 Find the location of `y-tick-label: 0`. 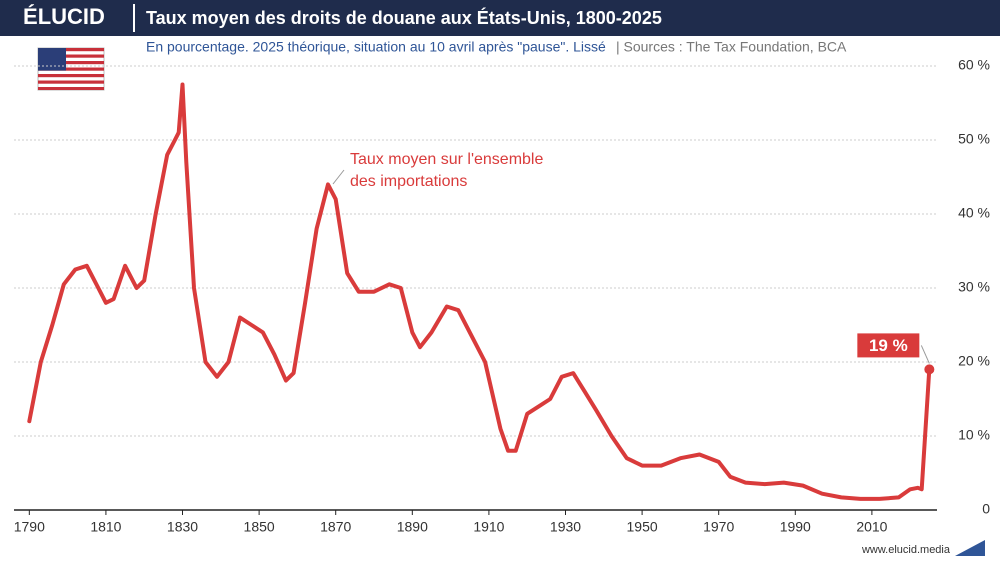

y-tick-label: 0 is located at coordinates (986, 509).